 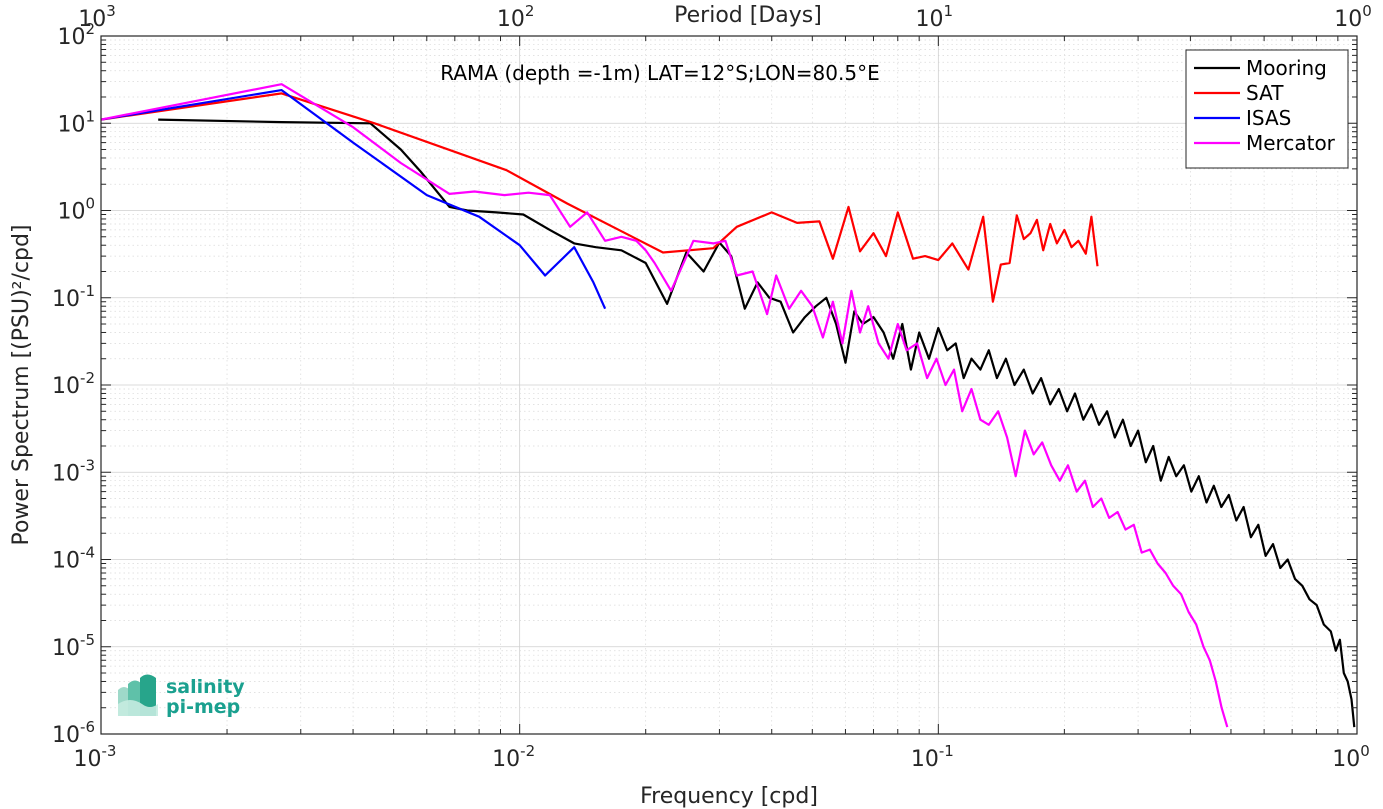 What do you see at coordinates (1353, 17) in the screenshot?
I see `top-tick-label: 10⁰` at bounding box center [1353, 17].